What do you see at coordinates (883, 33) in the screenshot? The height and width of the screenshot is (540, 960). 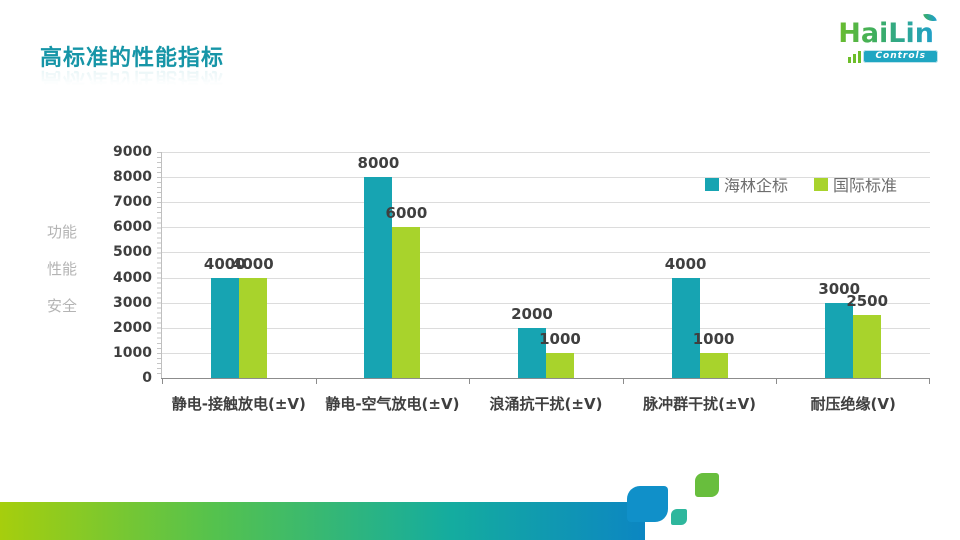 I see `logo-wordmark: HaiLin` at bounding box center [883, 33].